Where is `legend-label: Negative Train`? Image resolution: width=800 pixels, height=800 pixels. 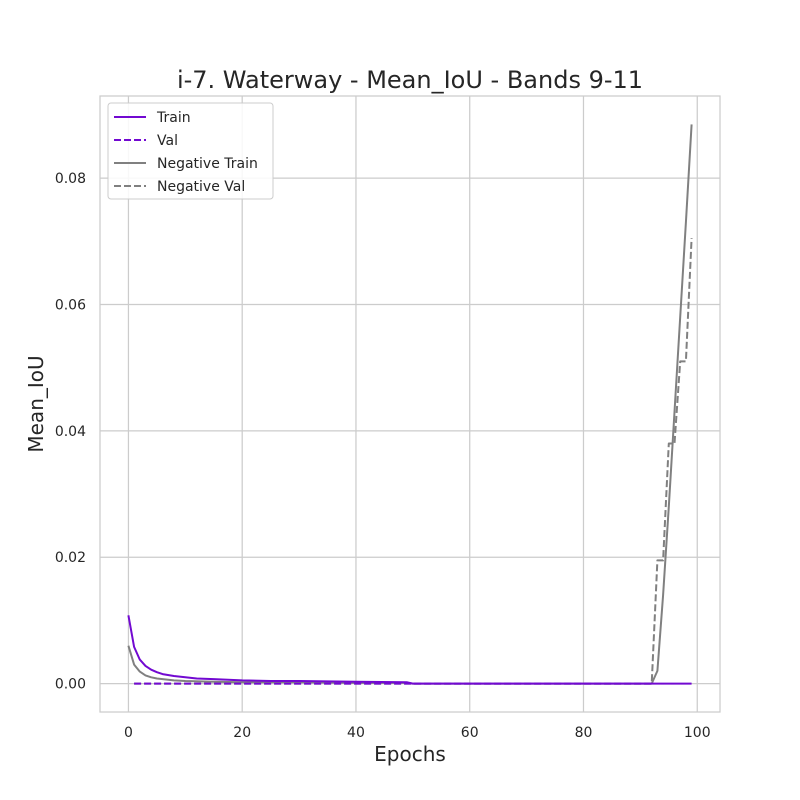 legend-label: Negative Train is located at coordinates (207, 164).